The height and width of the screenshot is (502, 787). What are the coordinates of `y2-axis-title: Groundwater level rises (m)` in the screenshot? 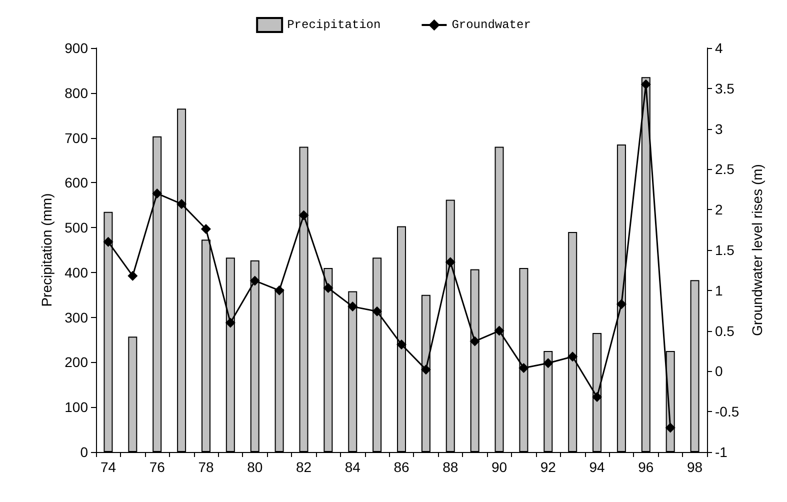 It's located at (757, 250).